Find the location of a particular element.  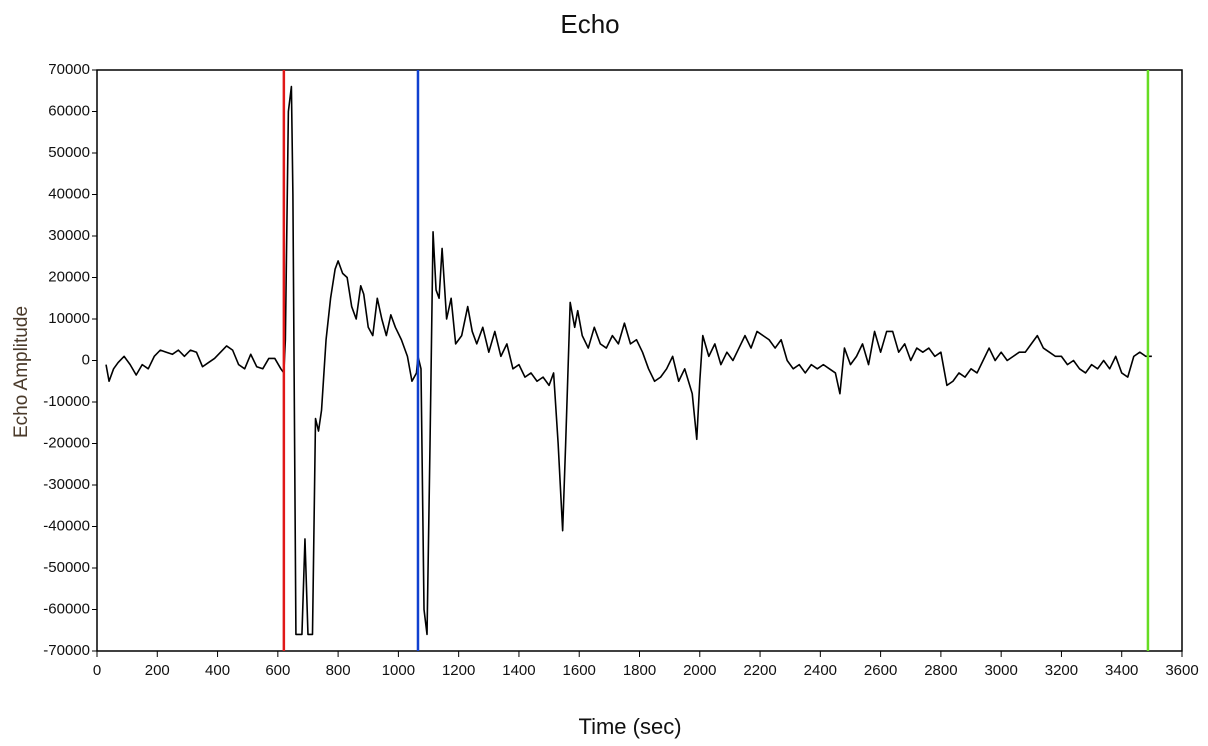

x-tick-label: 200 is located at coordinates (157, 670).